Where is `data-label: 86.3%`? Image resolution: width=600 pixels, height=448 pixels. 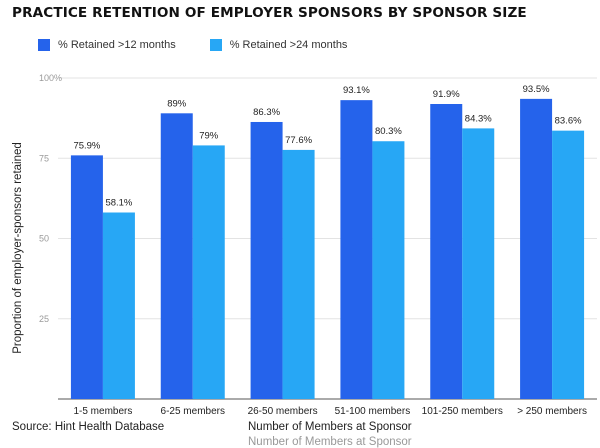
data-label: 86.3% is located at coordinates (266, 112).